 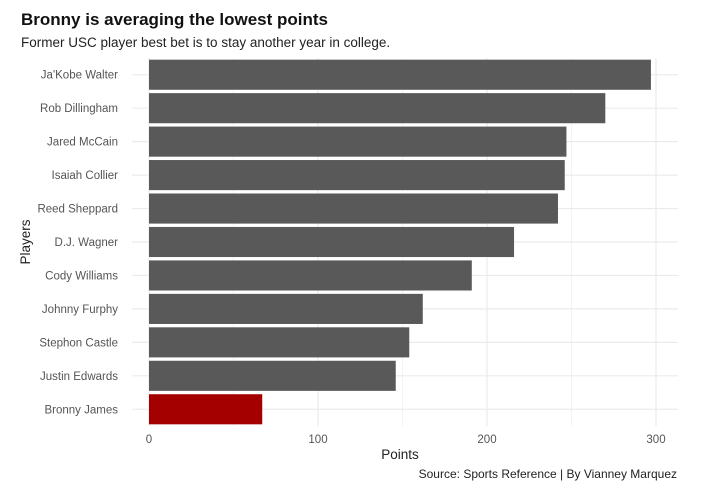 What do you see at coordinates (272, 375) in the screenshot?
I see `bar-justin-edwards` at bounding box center [272, 375].